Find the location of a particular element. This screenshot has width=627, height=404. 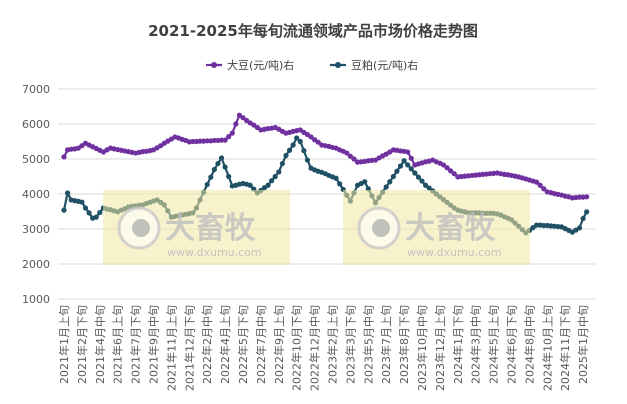

y-tick-label: 1000 is located at coordinates (36, 299).